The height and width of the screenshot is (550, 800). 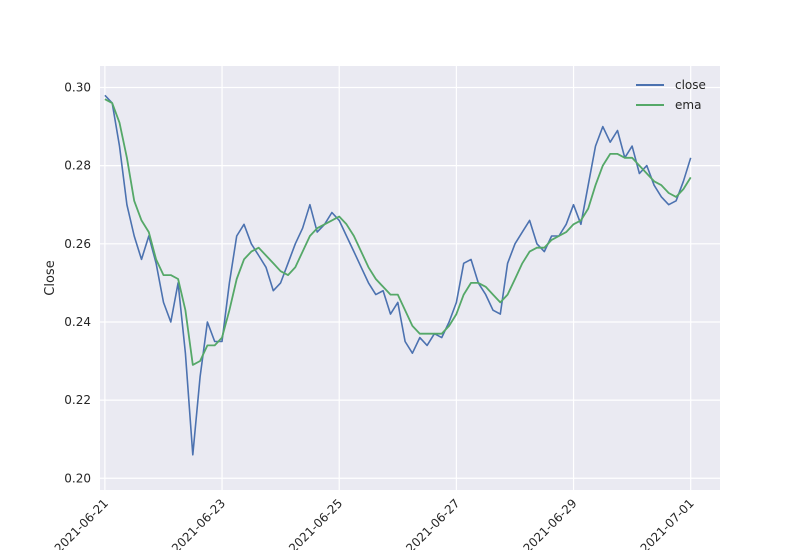 What do you see at coordinates (77, 400) in the screenshot?
I see `y-tick-label: 0.22` at bounding box center [77, 400].